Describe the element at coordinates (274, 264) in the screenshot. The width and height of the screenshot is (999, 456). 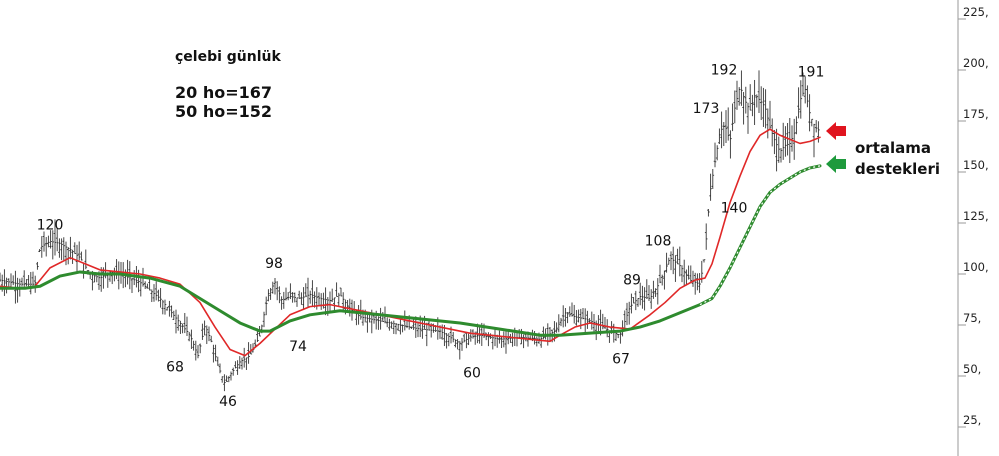
I see `annotation-label: 98` at that location.